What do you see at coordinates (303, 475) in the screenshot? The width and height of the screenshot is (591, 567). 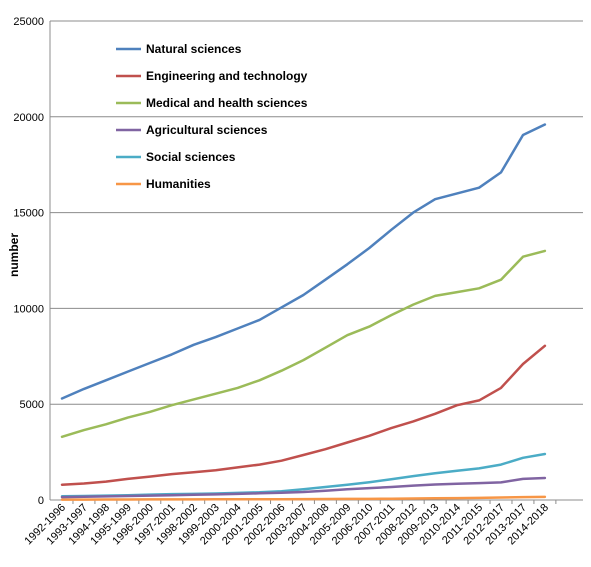 I see `series-line-social-sciences` at bounding box center [303, 475].